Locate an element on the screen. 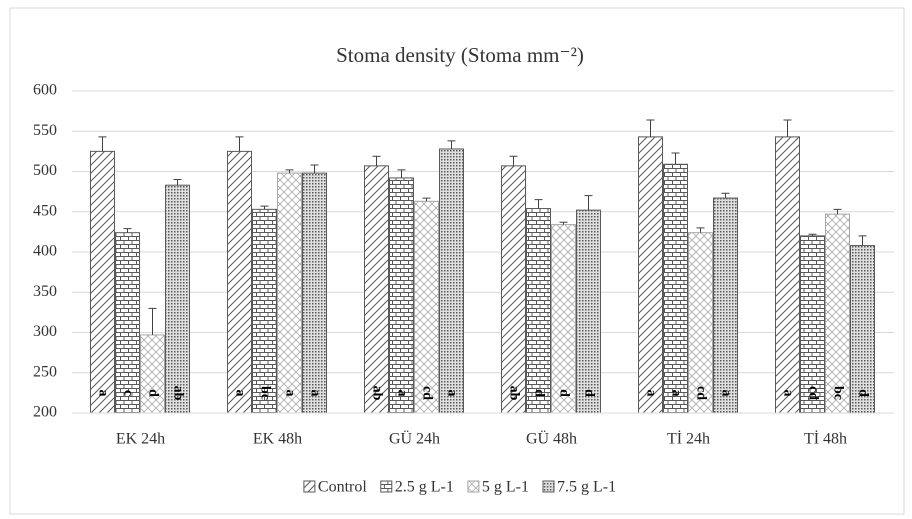  x-tick-label: GÜ 24h is located at coordinates (414, 439).